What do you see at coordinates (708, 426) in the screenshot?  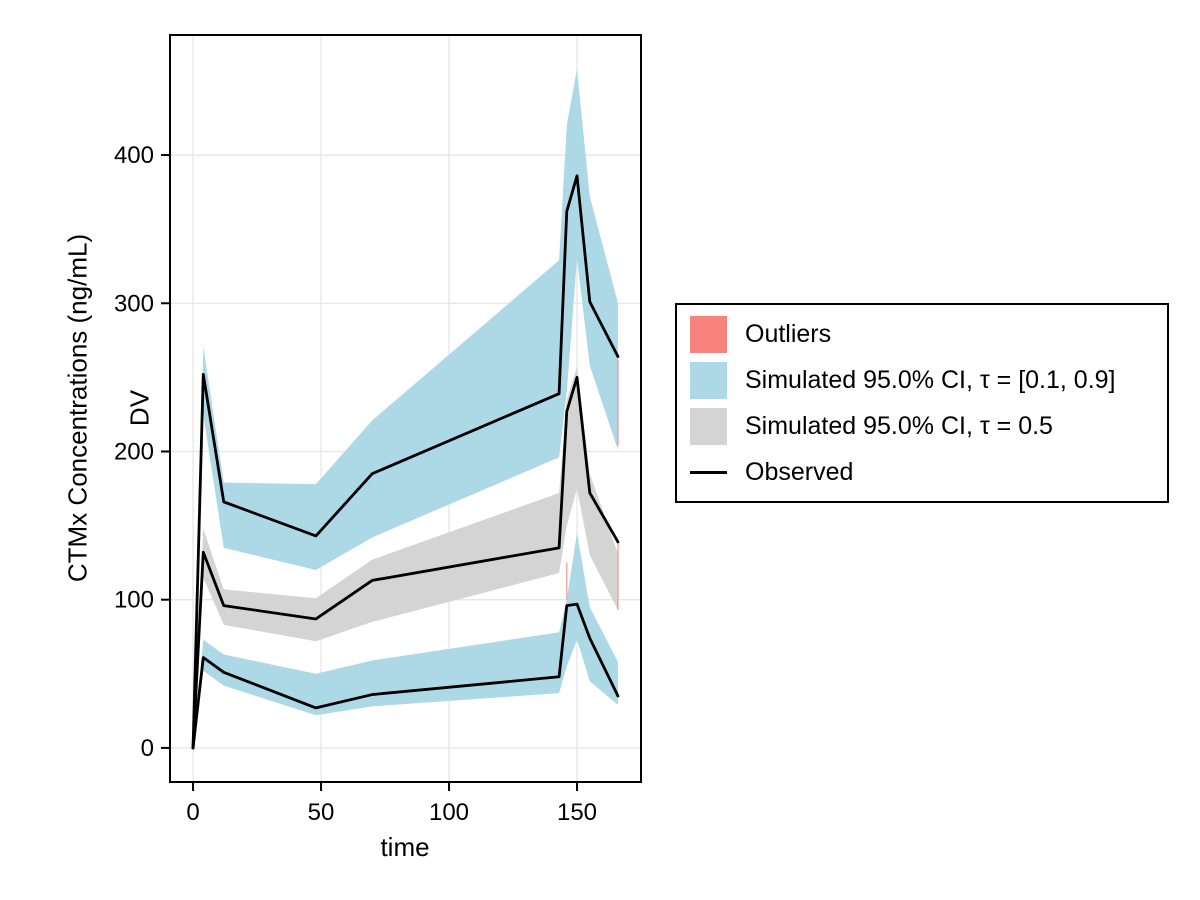 I see `ci-median-swatch` at bounding box center [708, 426].